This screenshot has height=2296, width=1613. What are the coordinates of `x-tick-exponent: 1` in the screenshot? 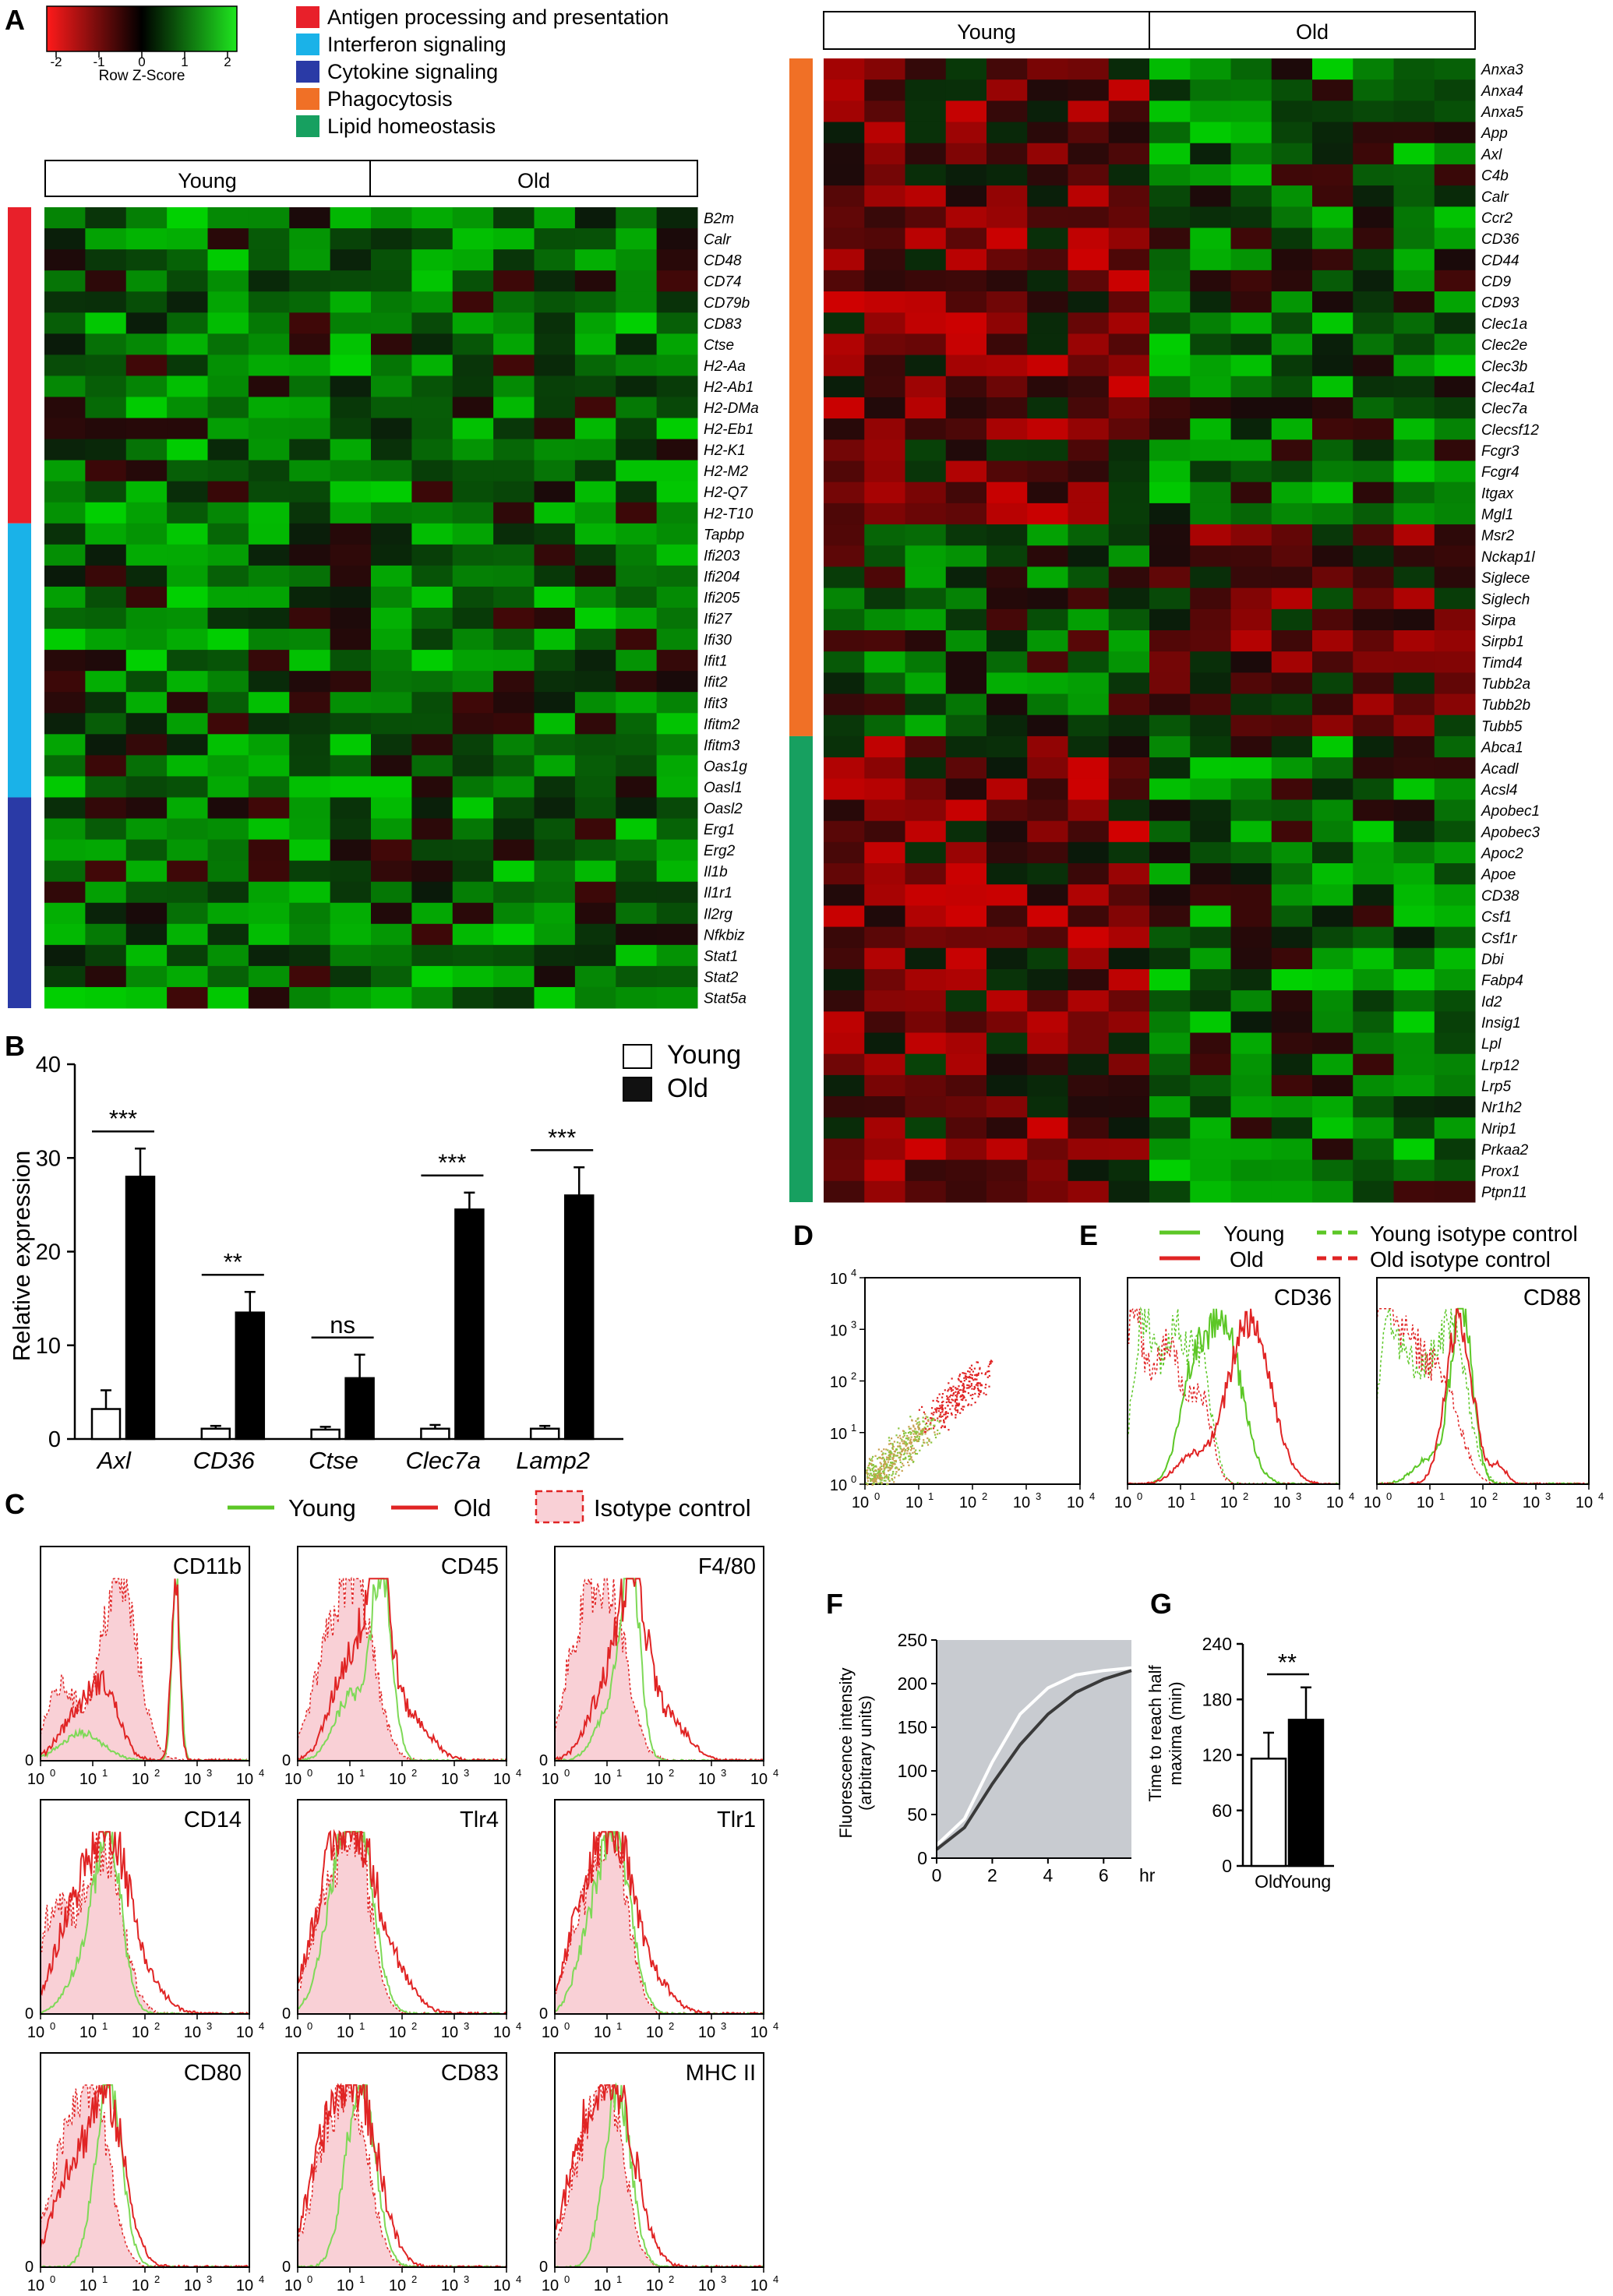 It's located at (362, 2279).